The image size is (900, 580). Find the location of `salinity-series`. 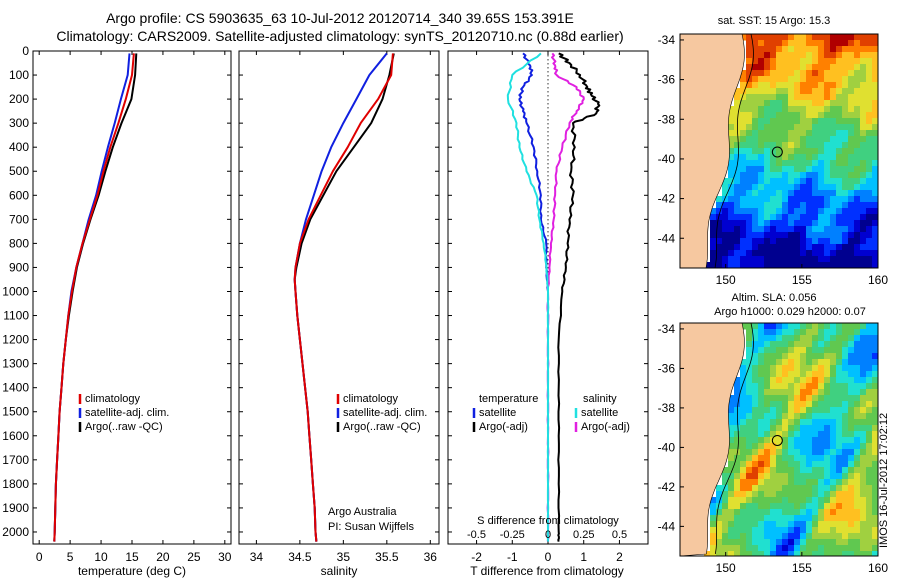

salinity-series is located at coordinates (344, 297).